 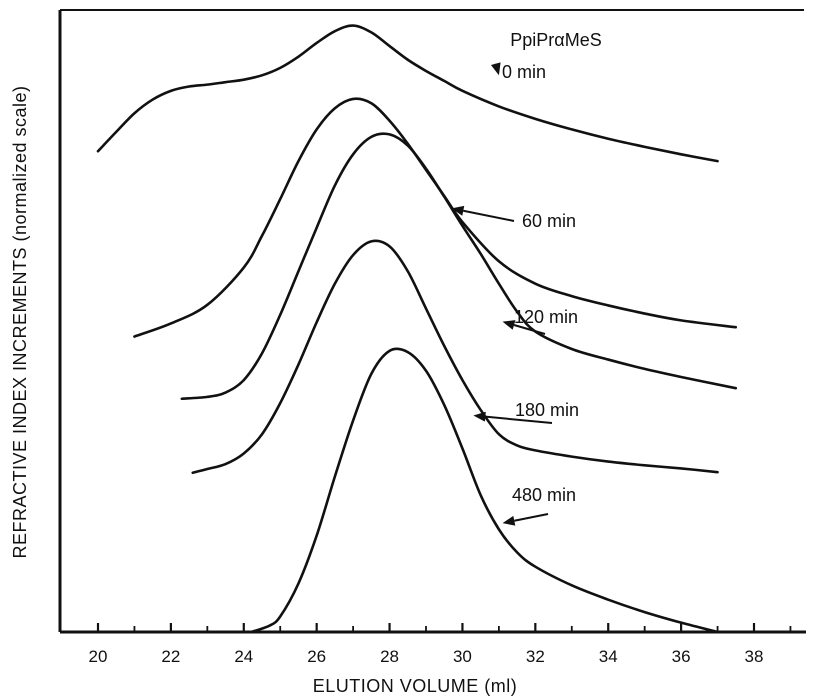 I want to click on curve-labels-group: 0 min 60 min 120 min 180 min 480 min, so click(x=515, y=294).